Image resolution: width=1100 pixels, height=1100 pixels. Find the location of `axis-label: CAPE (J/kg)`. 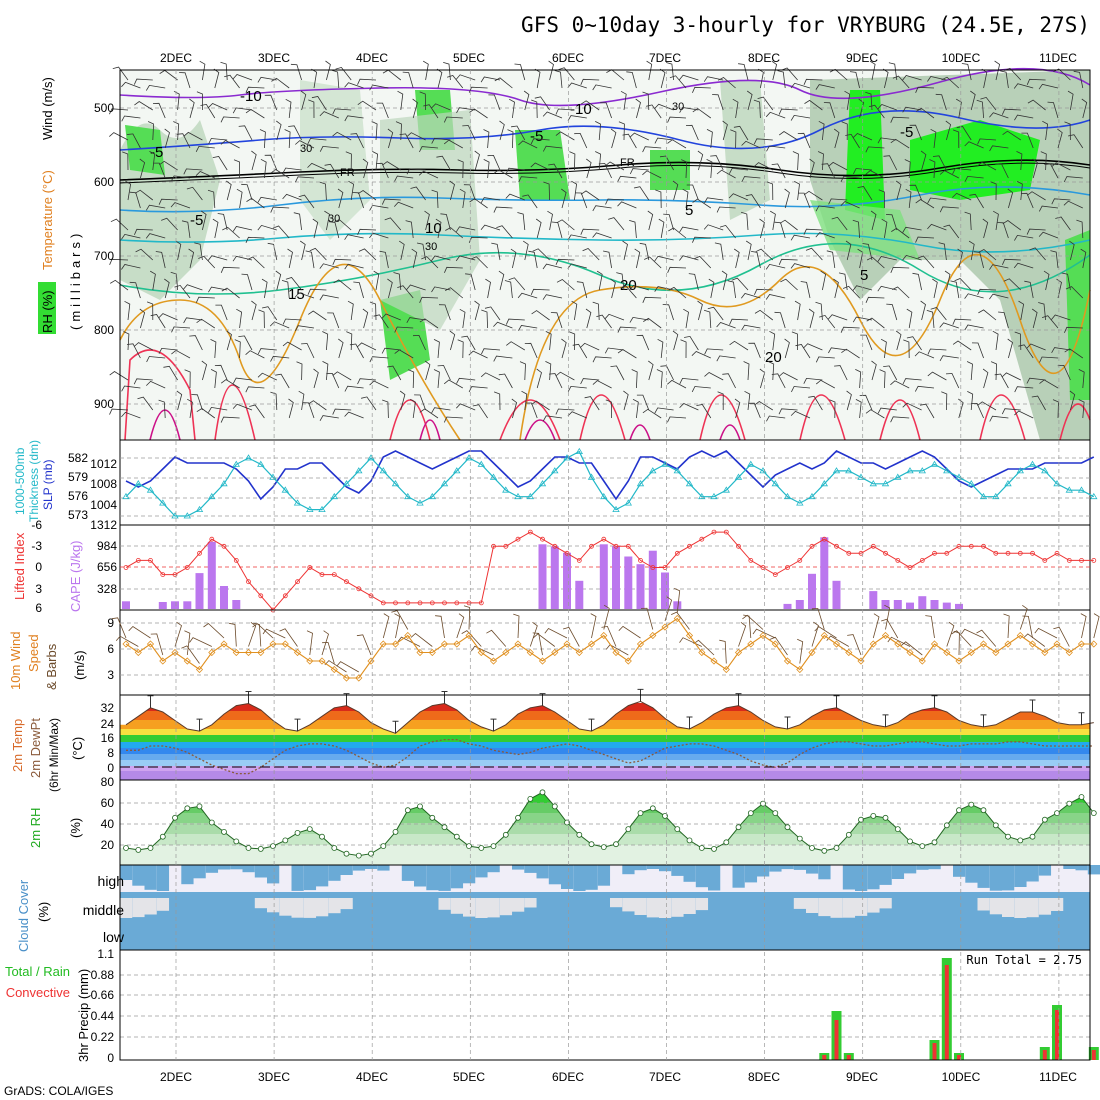

axis-label: CAPE (J/kg) is located at coordinates (75, 576).